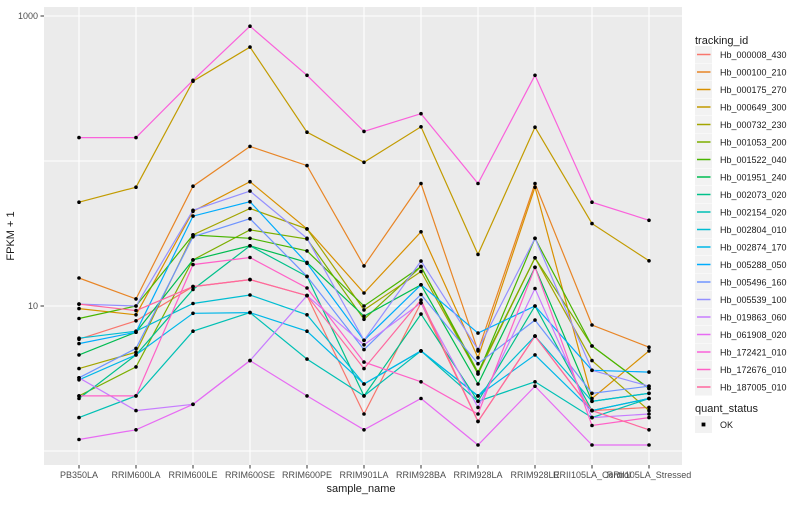  What do you see at coordinates (592, 475) in the screenshot?
I see `x-tick-label: RRII105LA_Control` at bounding box center [592, 475].